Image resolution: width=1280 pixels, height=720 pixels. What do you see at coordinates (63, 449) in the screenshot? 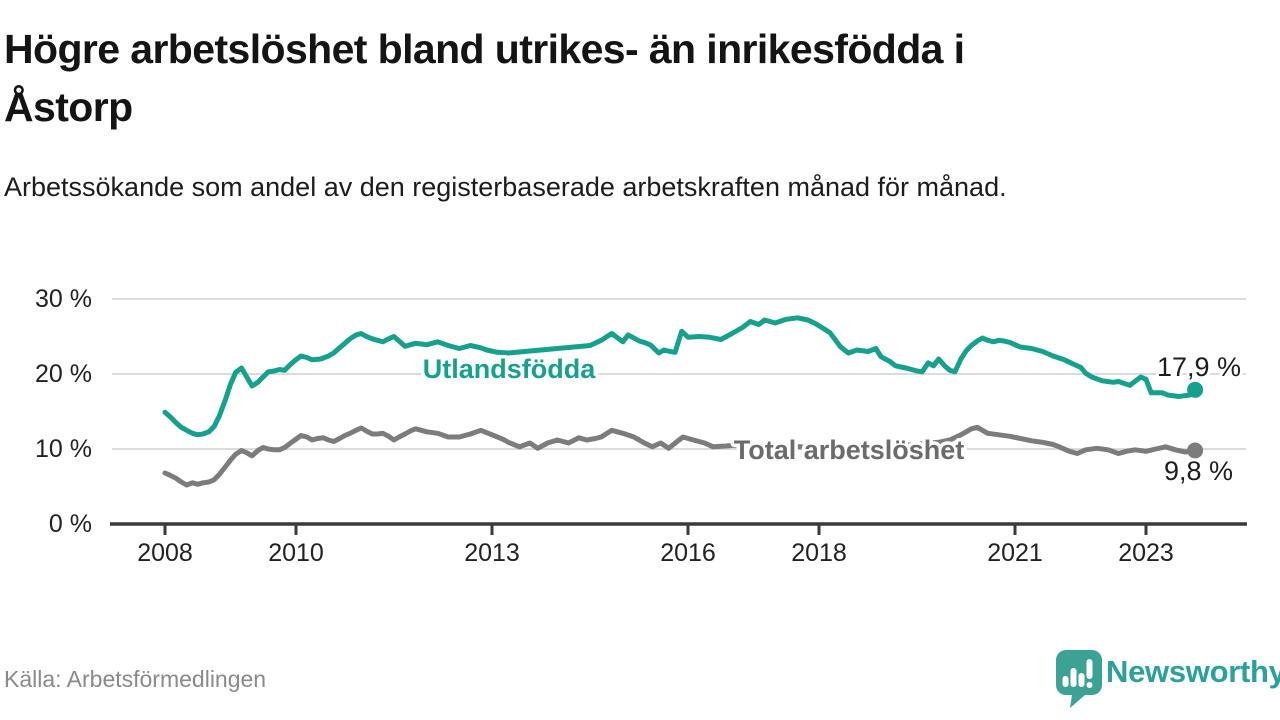
I see `y-tick-label-10: 10 %` at bounding box center [63, 449].